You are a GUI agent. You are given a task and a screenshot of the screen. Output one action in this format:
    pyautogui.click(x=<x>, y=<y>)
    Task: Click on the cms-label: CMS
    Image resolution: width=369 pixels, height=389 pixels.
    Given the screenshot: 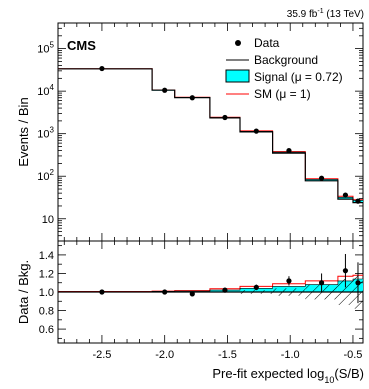 What is the action you would take?
    pyautogui.click(x=81, y=45)
    